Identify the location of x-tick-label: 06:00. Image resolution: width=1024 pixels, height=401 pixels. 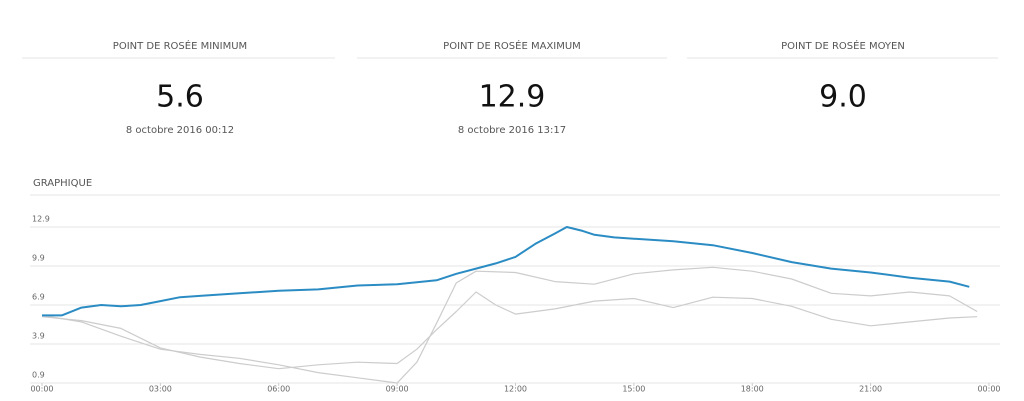
(278, 389).